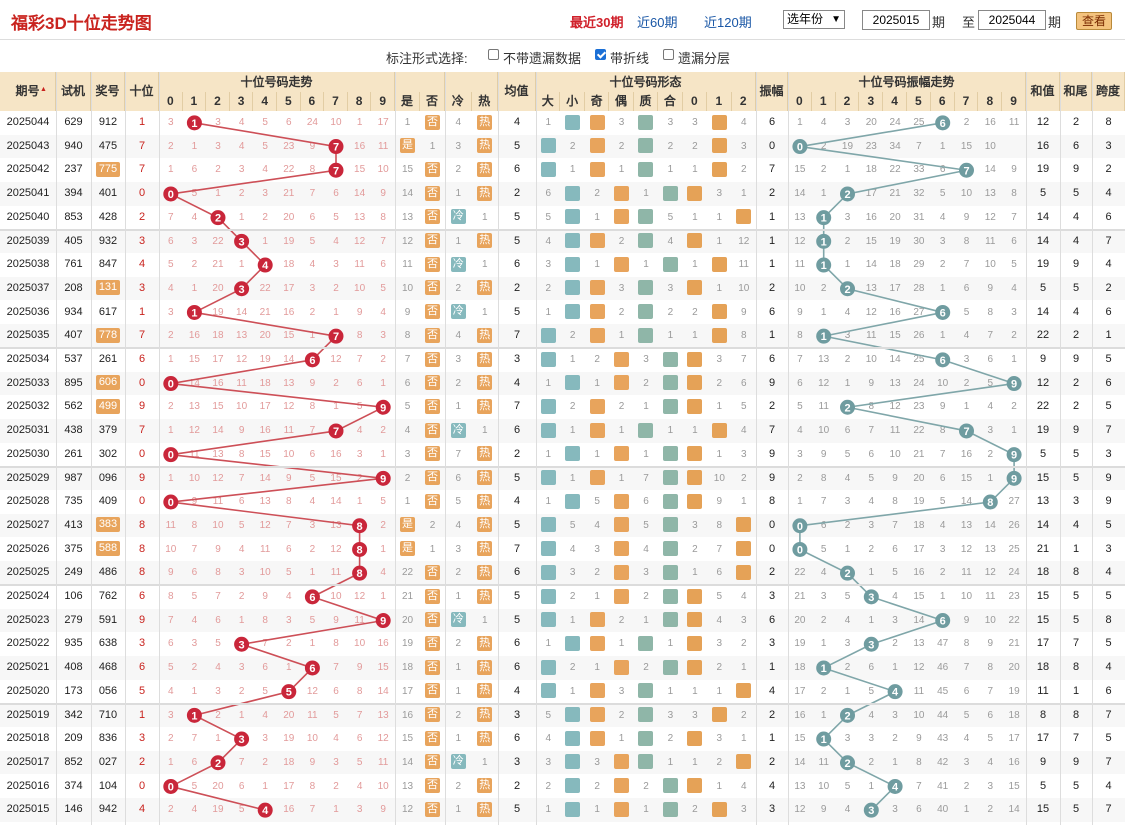 The image size is (1125, 825). I want to click on amp-miss: 22, so click(1014, 620).